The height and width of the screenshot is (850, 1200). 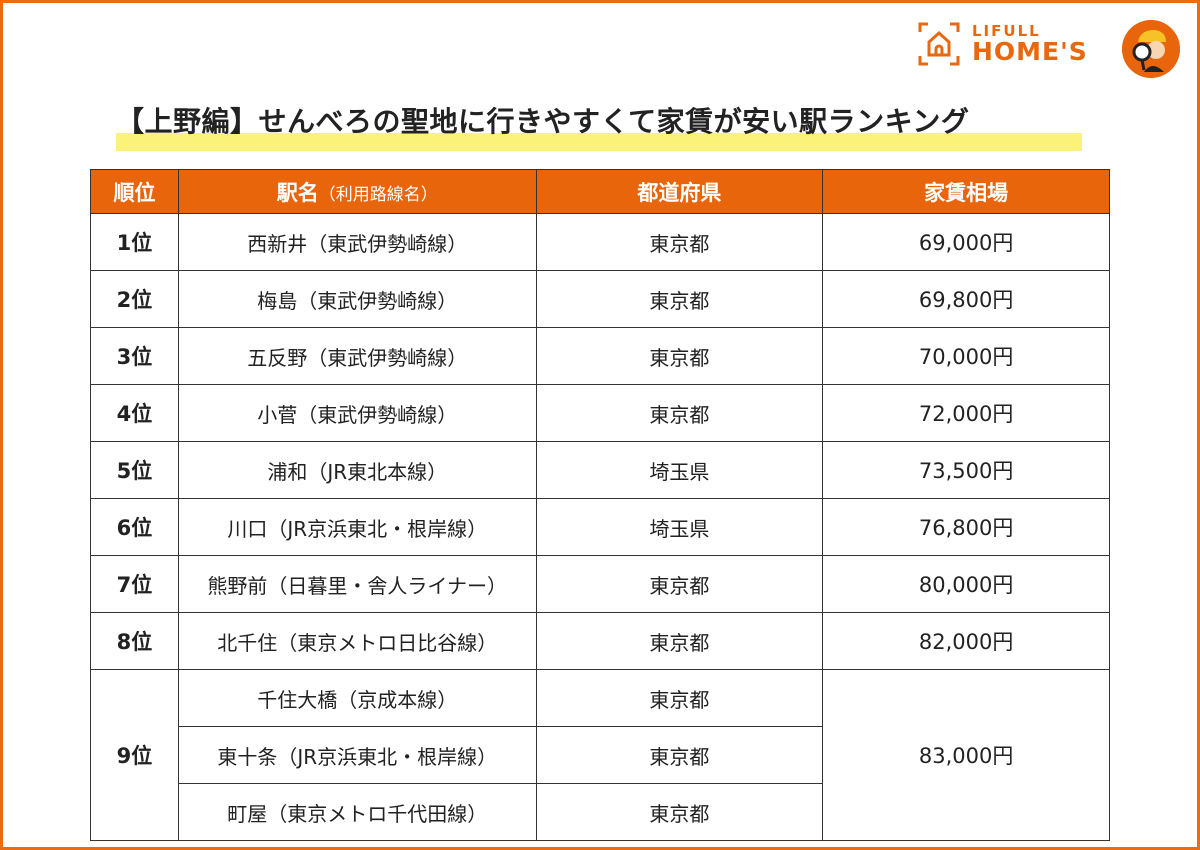 What do you see at coordinates (939, 44) in the screenshot?
I see `house-icon` at bounding box center [939, 44].